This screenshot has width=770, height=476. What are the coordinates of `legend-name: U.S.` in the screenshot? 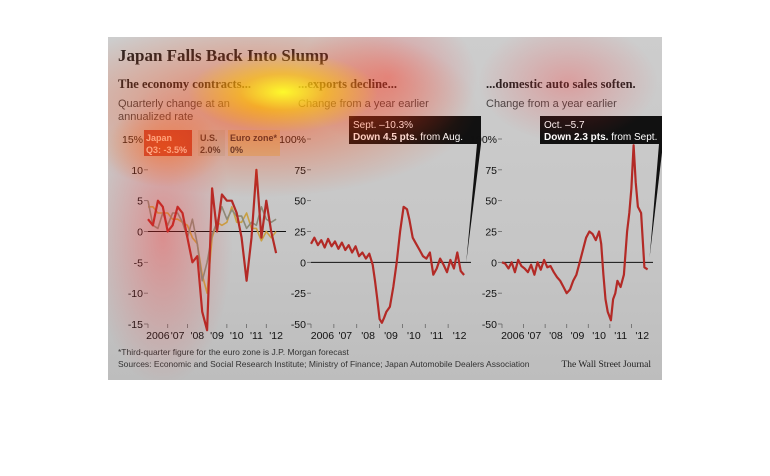 It's located at (209, 138).